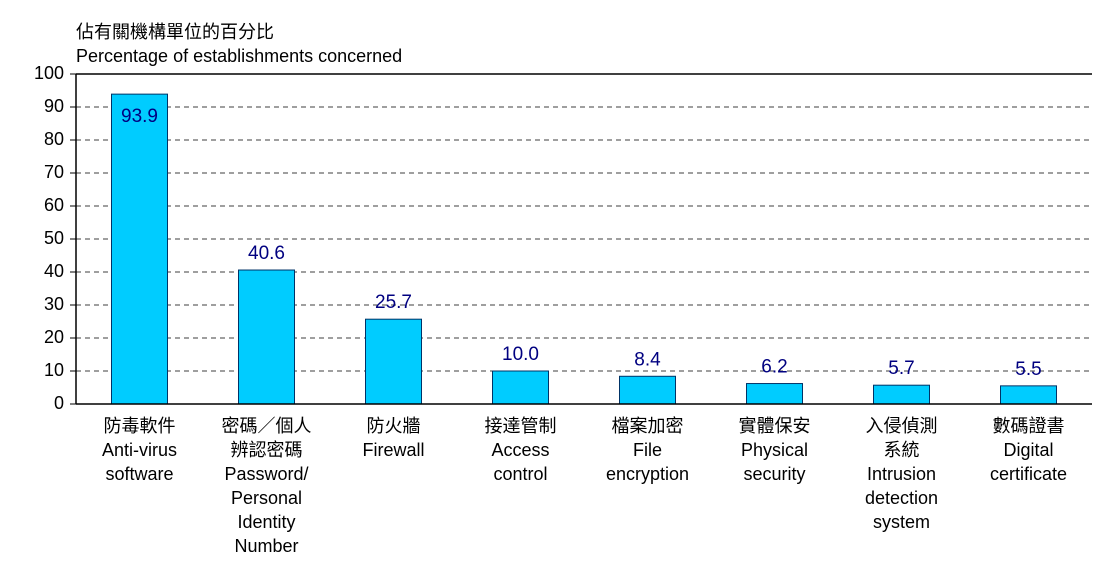 Image resolution: width=1106 pixels, height=566 pixels. I want to click on x-tick-label: Digital, so click(1028, 450).